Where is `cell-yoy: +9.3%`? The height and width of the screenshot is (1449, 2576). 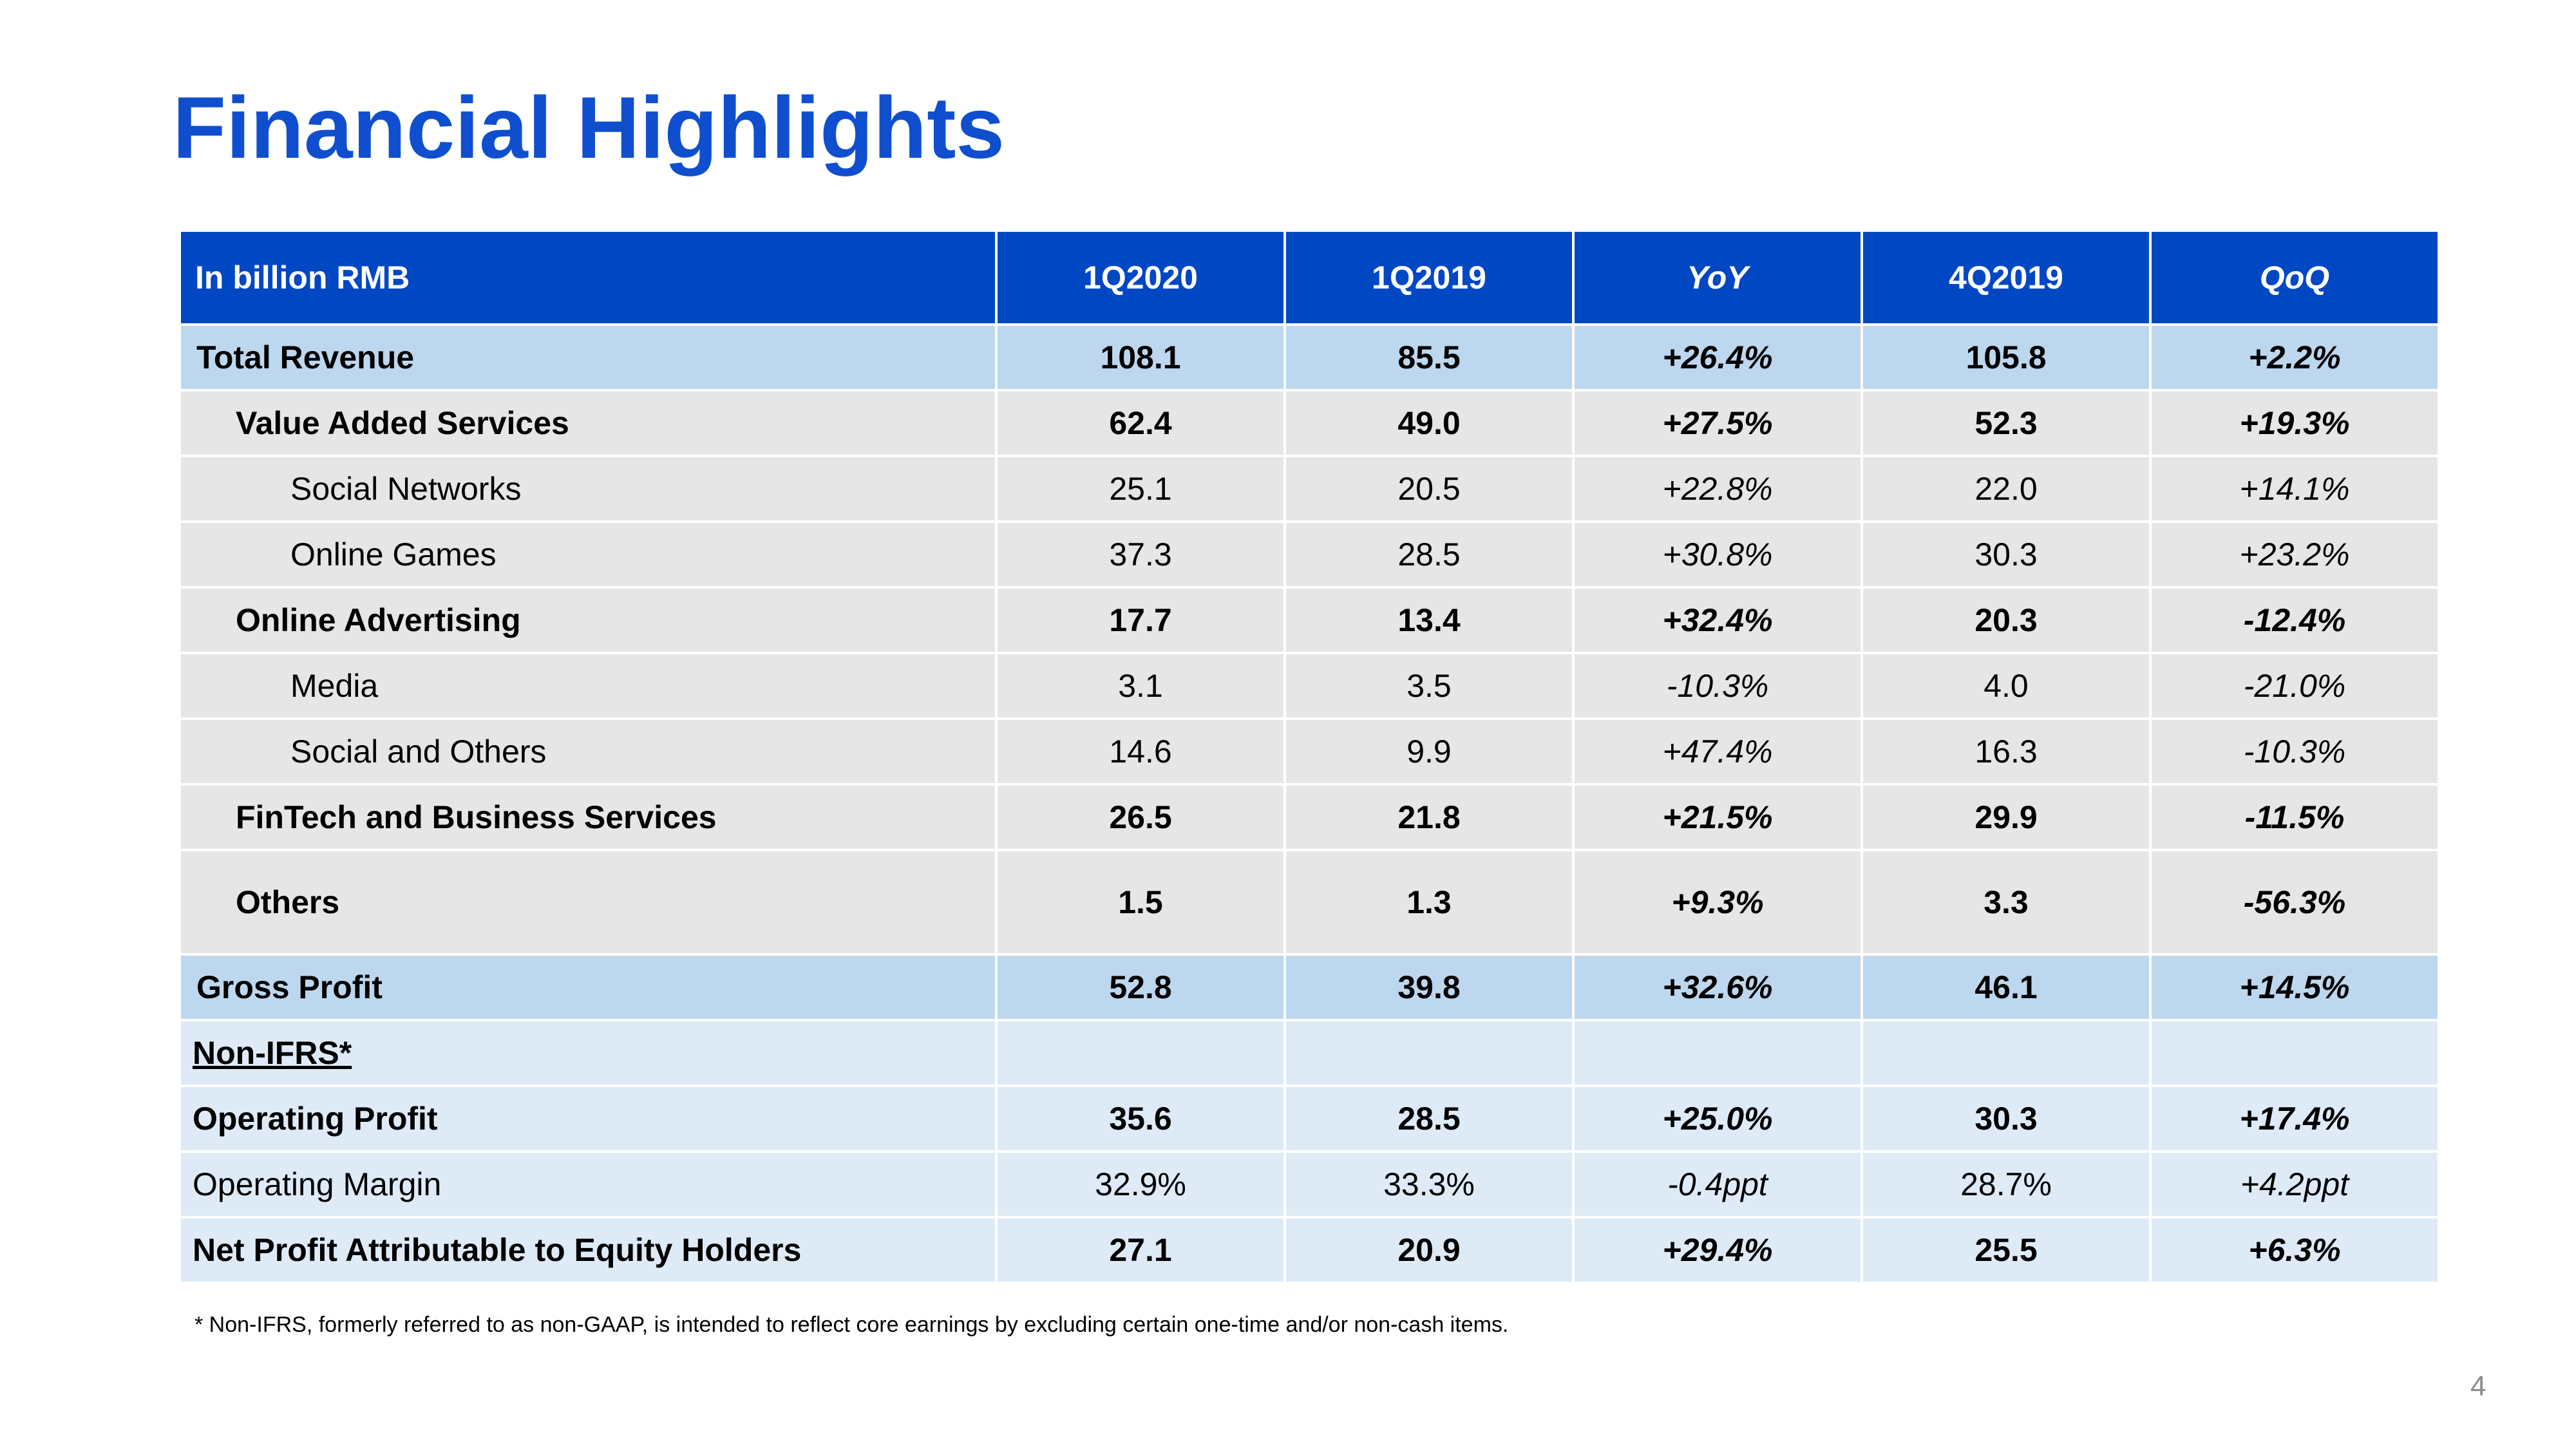
cell-yoy: +9.3% is located at coordinates (1717, 903).